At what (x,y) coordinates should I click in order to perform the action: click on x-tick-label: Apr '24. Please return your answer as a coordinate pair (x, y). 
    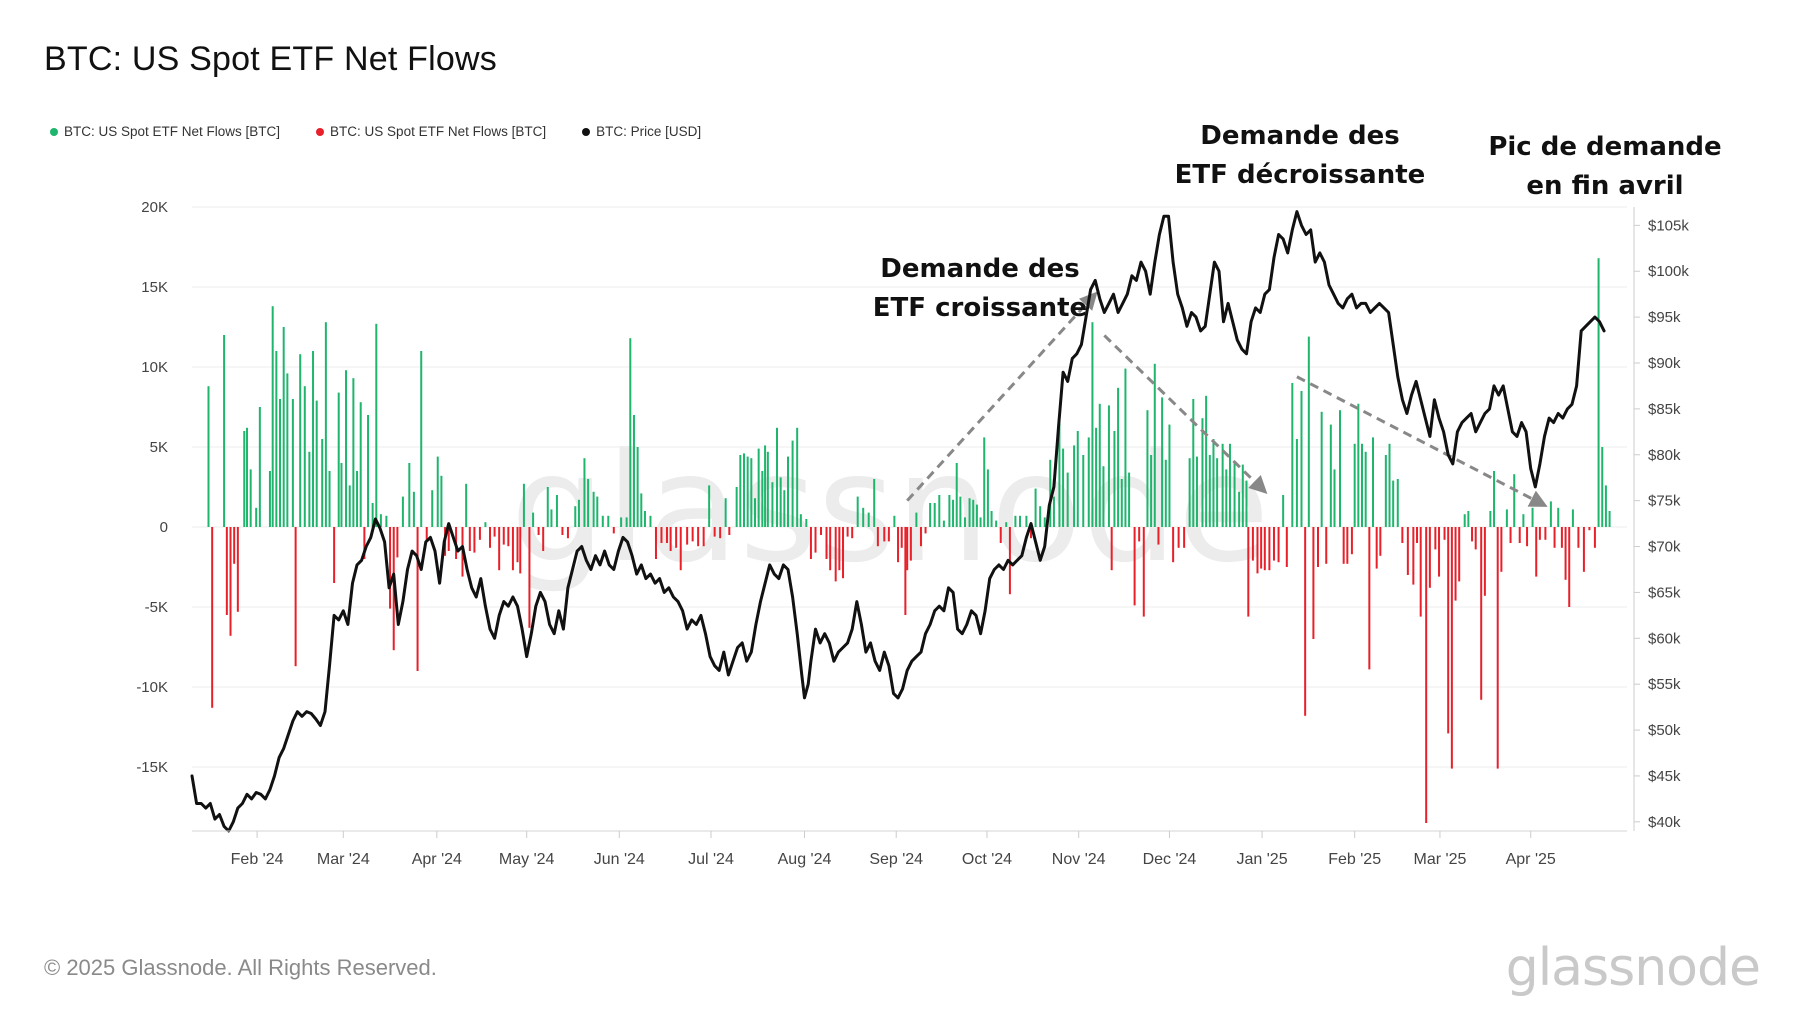
    Looking at the image, I should click on (437, 859).